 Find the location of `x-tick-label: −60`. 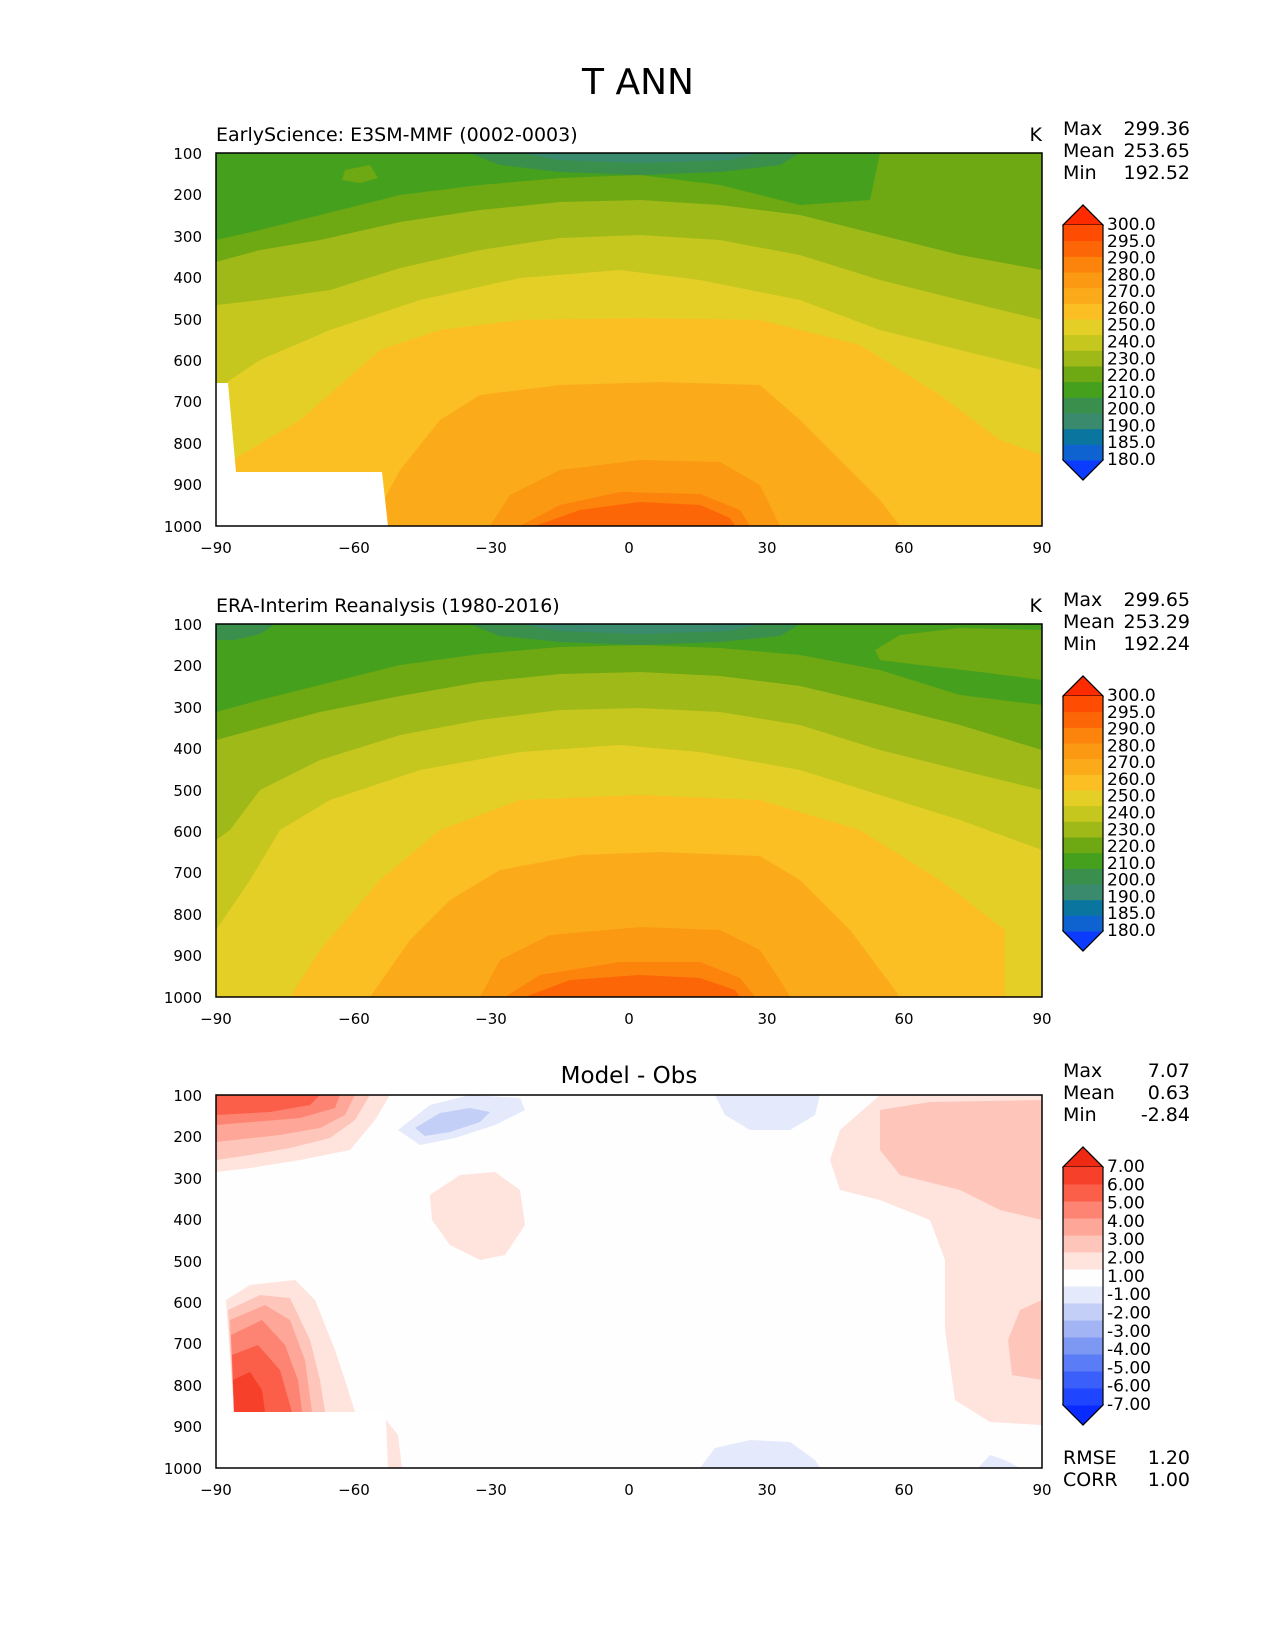

x-tick-label: −60 is located at coordinates (354, 1019).